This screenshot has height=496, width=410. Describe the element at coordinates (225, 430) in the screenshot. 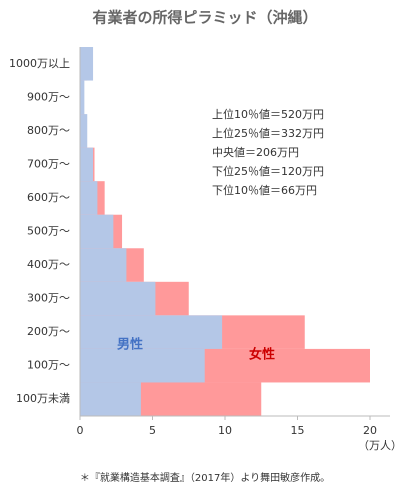

I see `x-tick-label: 10` at that location.